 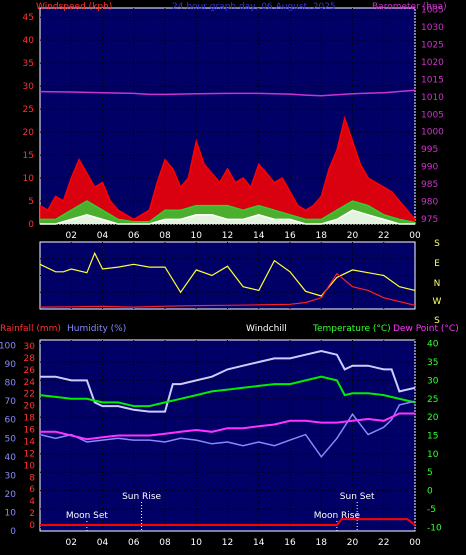 I want to click on temp-x-tick-label: 10, so click(x=197, y=543).